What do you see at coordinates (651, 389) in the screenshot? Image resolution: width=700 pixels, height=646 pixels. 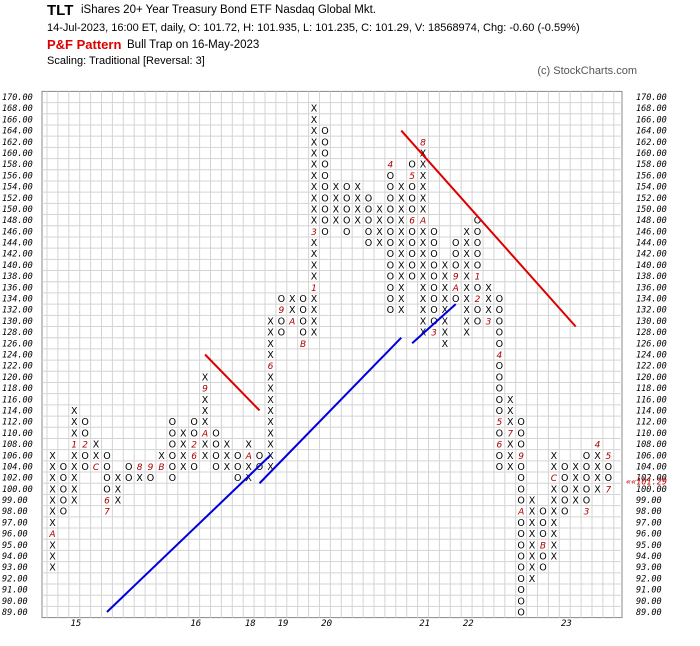 I see `y-tick-label-right: 118.00` at bounding box center [651, 389].